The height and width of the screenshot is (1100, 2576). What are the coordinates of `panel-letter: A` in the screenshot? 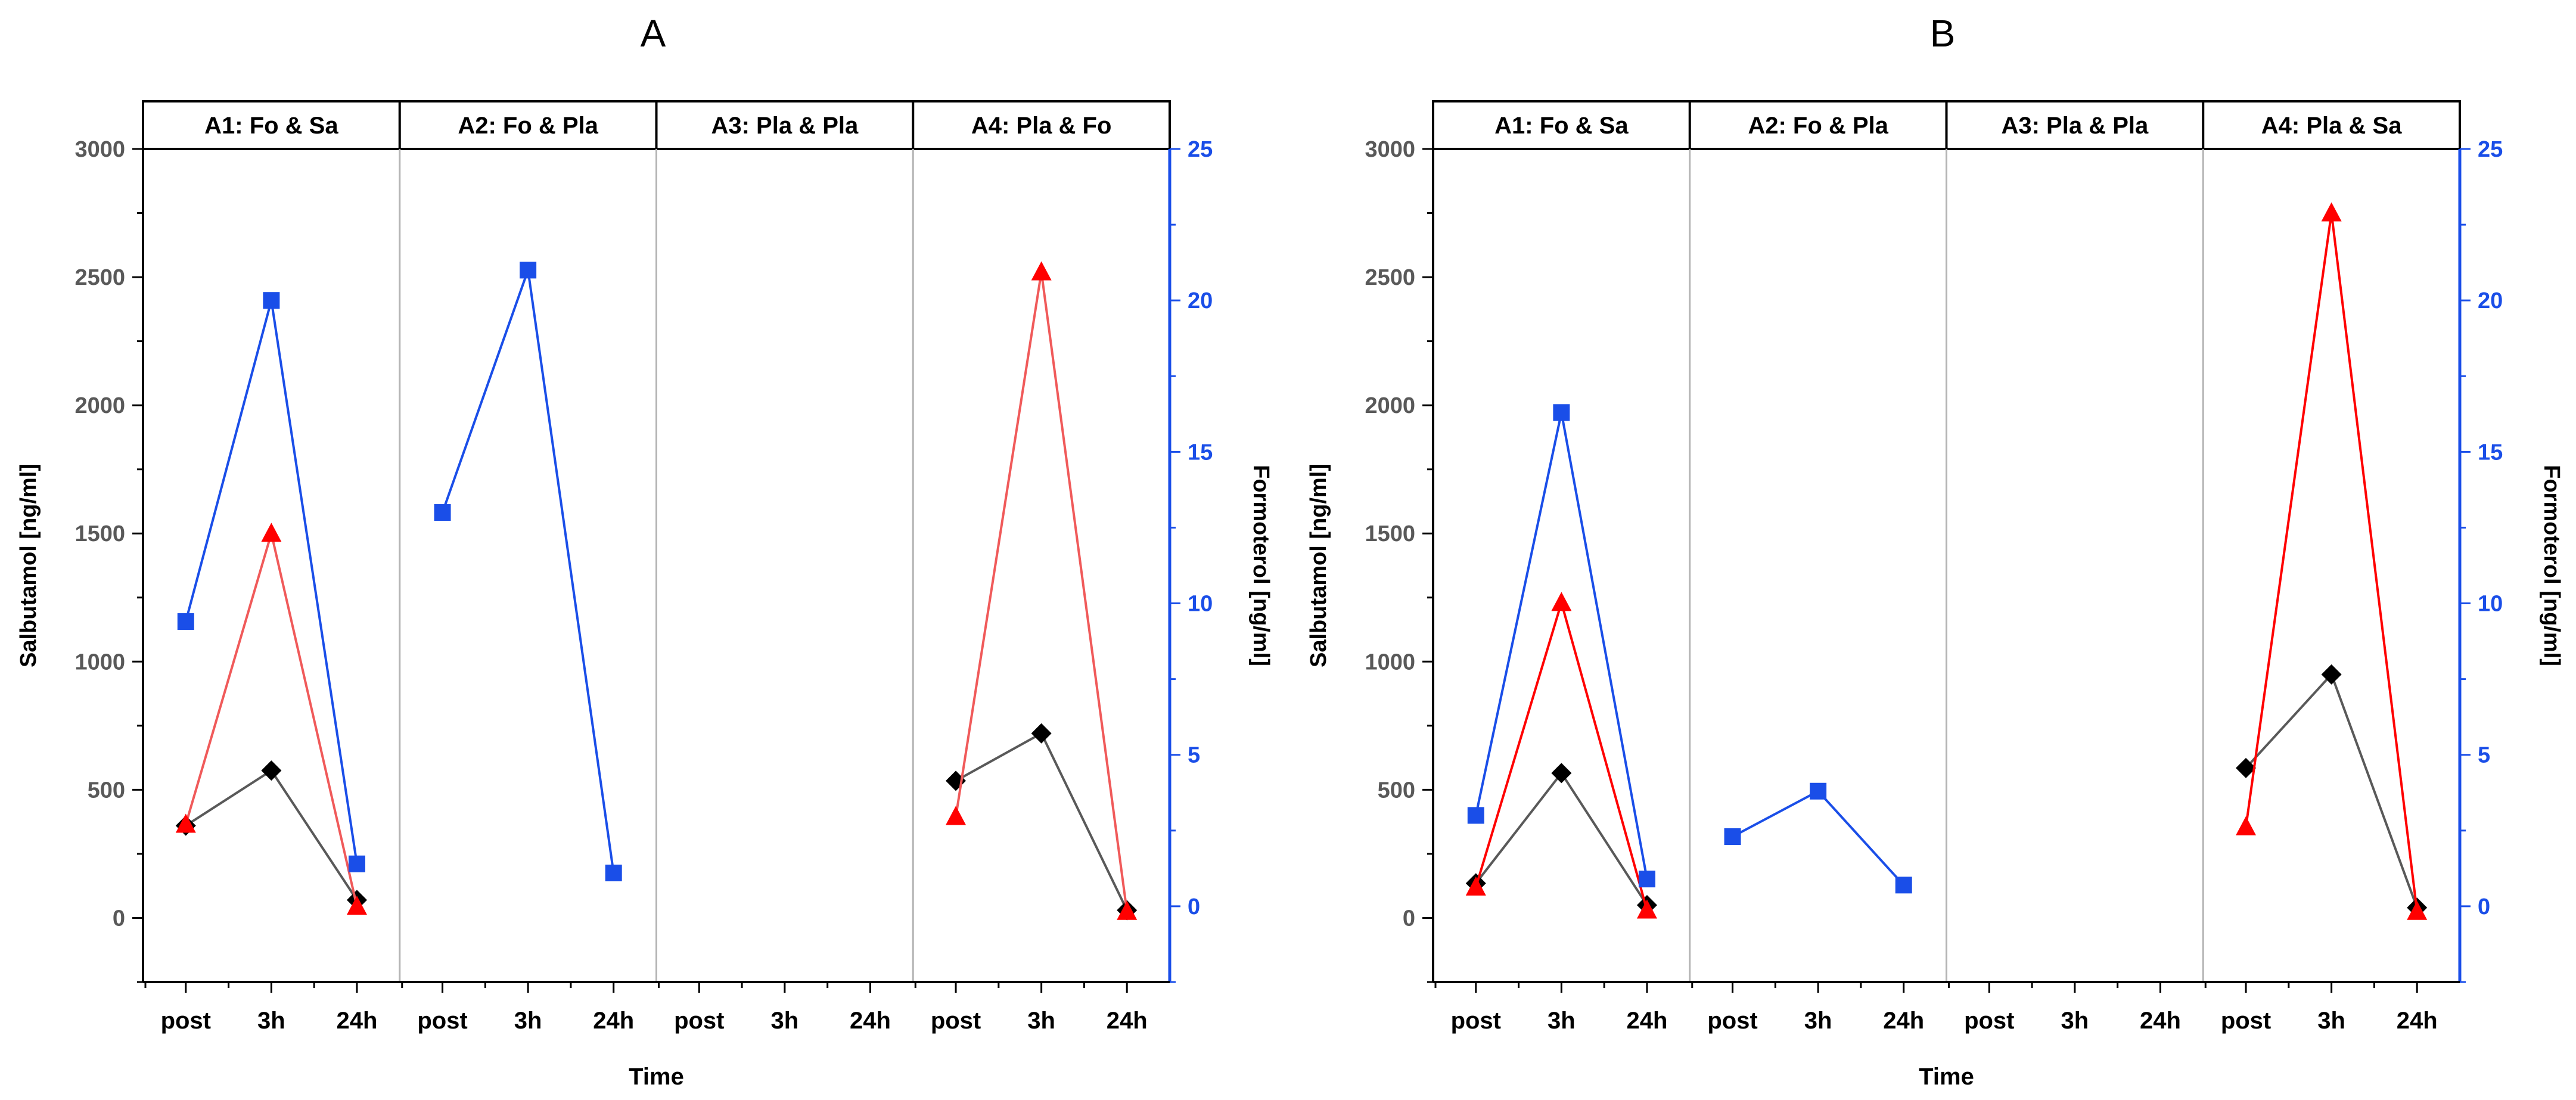 It's located at (653, 33).